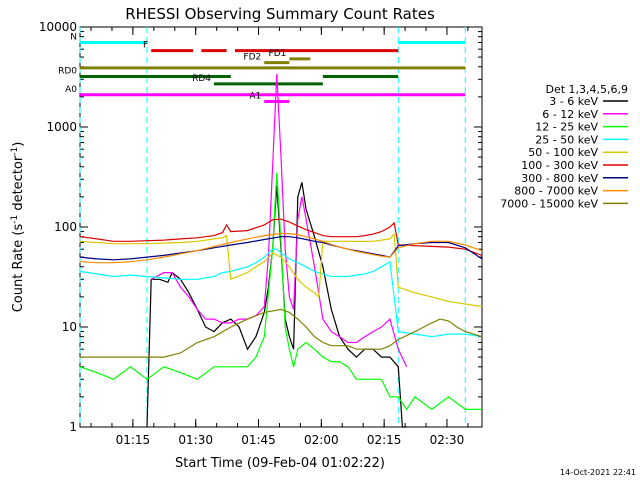 Image resolution: width=640 pixels, height=480 pixels. What do you see at coordinates (559, 178) in the screenshot?
I see `legend-label: 300 - 800 keV` at bounding box center [559, 178].